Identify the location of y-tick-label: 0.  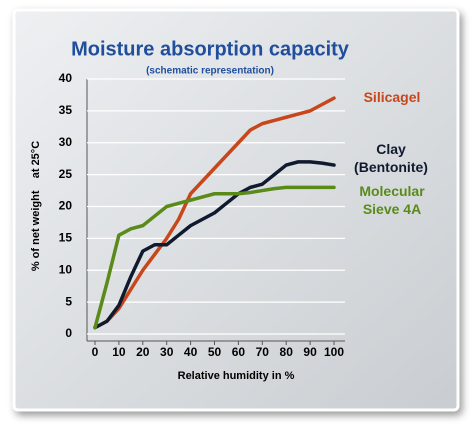
(68, 333).